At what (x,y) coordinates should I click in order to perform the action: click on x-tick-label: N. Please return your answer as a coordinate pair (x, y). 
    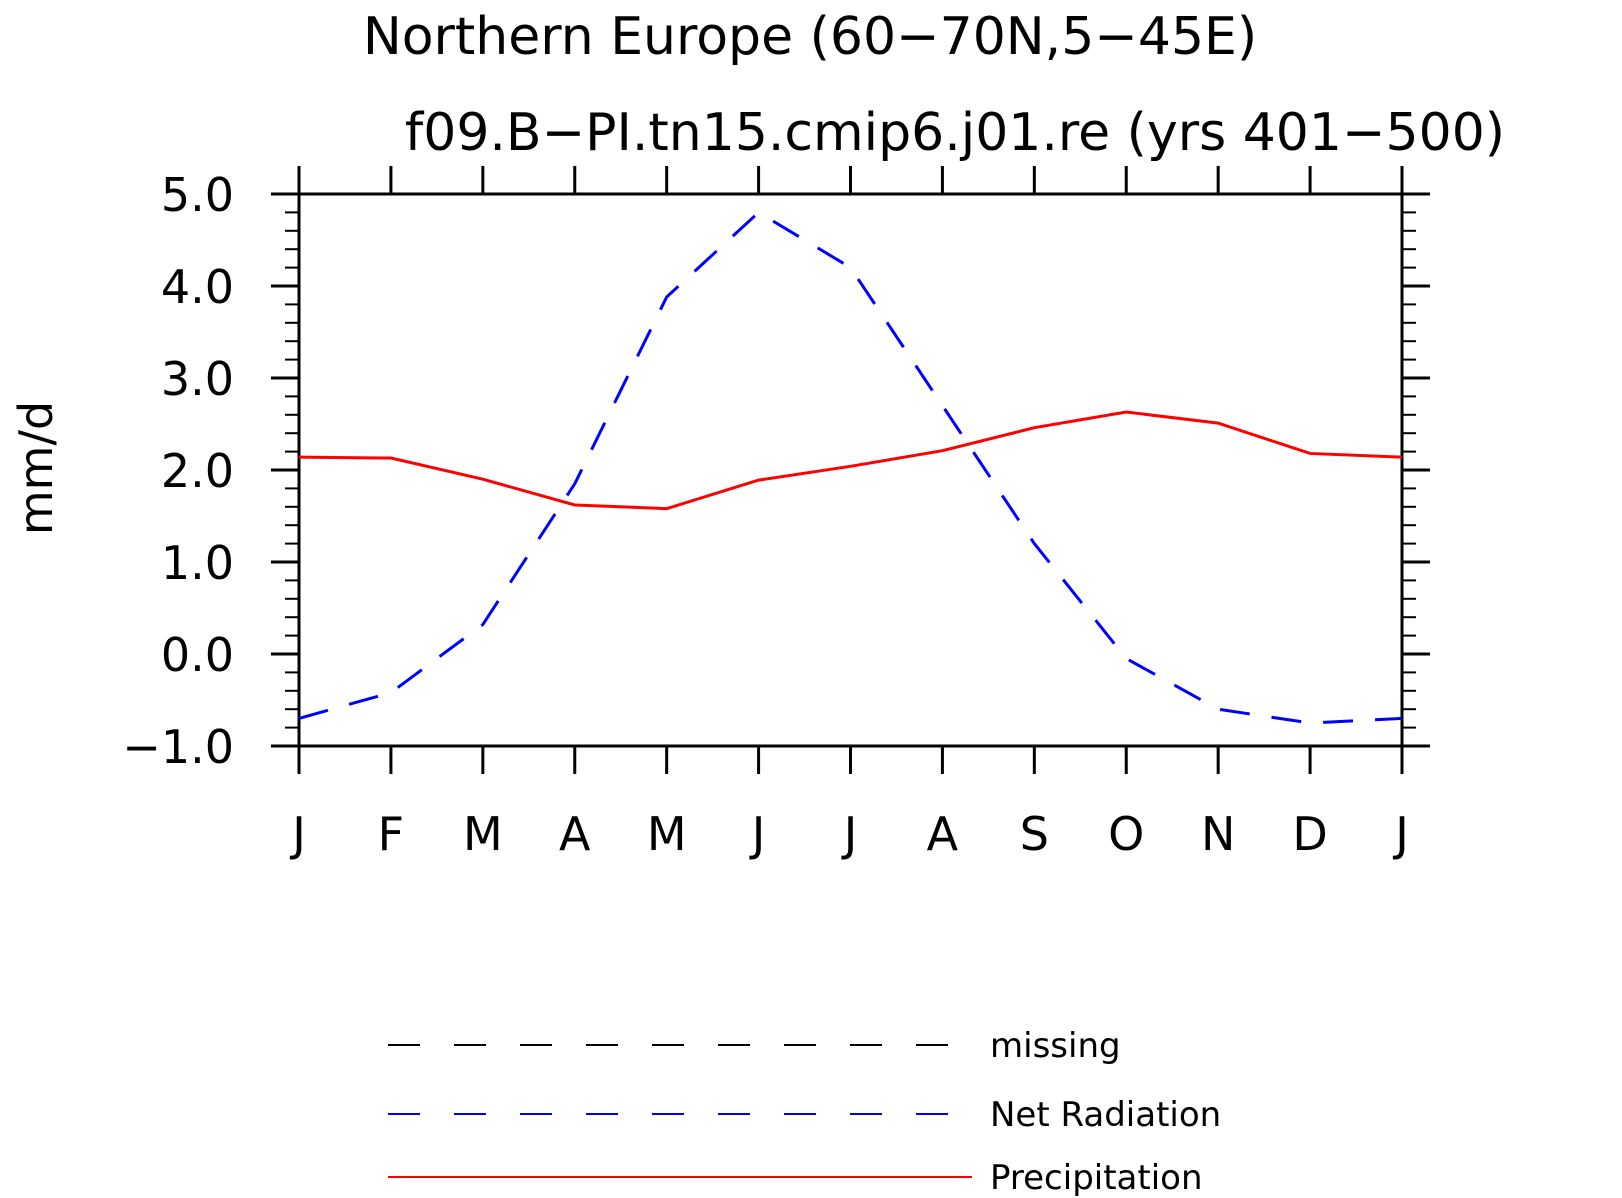
    Looking at the image, I should click on (1218, 834).